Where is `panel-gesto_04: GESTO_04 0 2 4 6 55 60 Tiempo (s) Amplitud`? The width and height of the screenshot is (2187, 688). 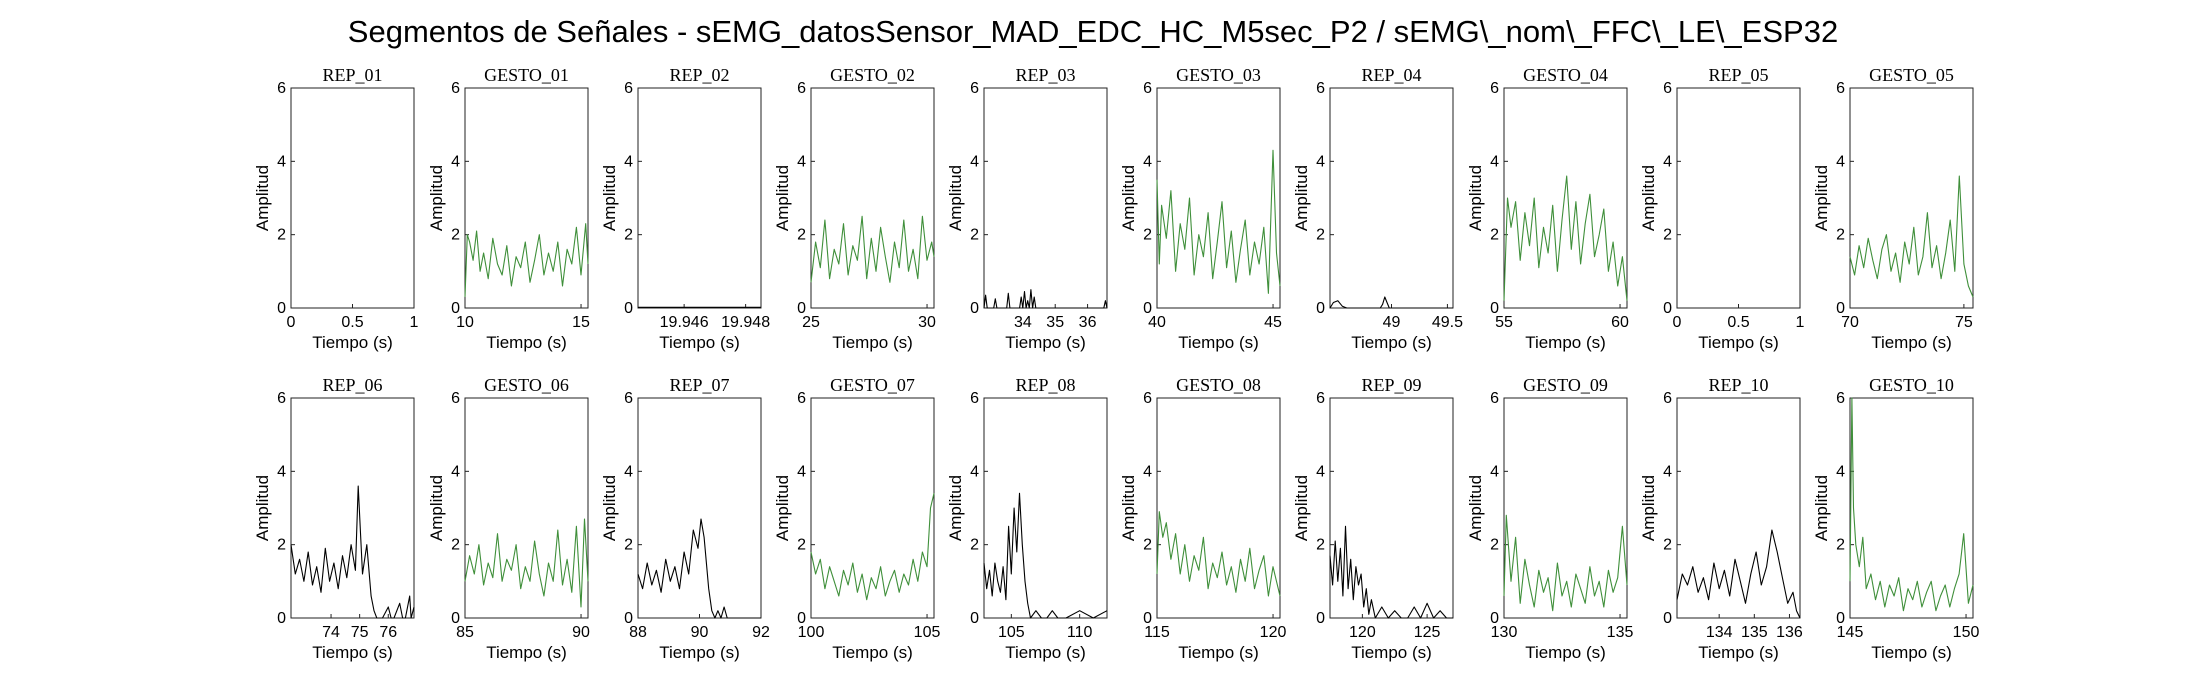
panel-gesto_04: GESTO_04 0 2 4 6 55 60 Tiempo (s) Amplitud is located at coordinates (1547, 208).